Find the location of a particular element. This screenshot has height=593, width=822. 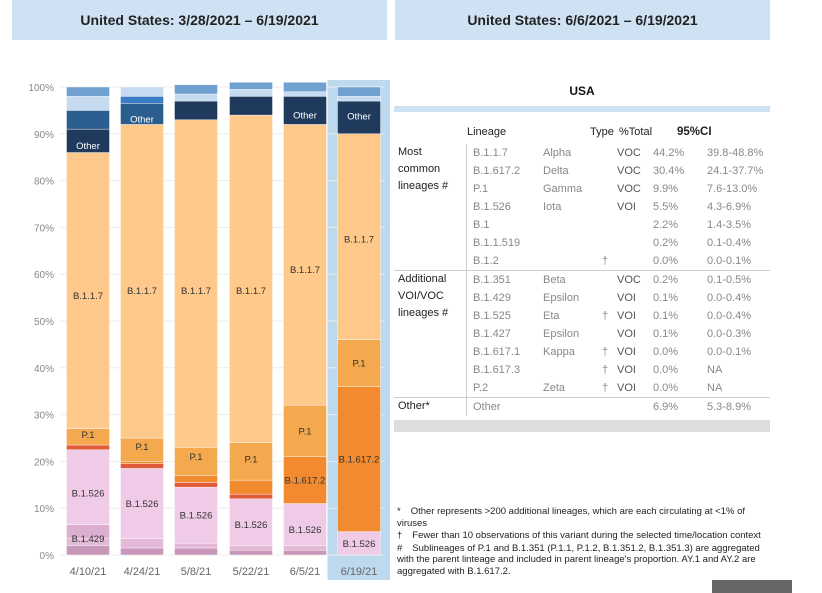

footnote-mark: * is located at coordinates (399, 511).